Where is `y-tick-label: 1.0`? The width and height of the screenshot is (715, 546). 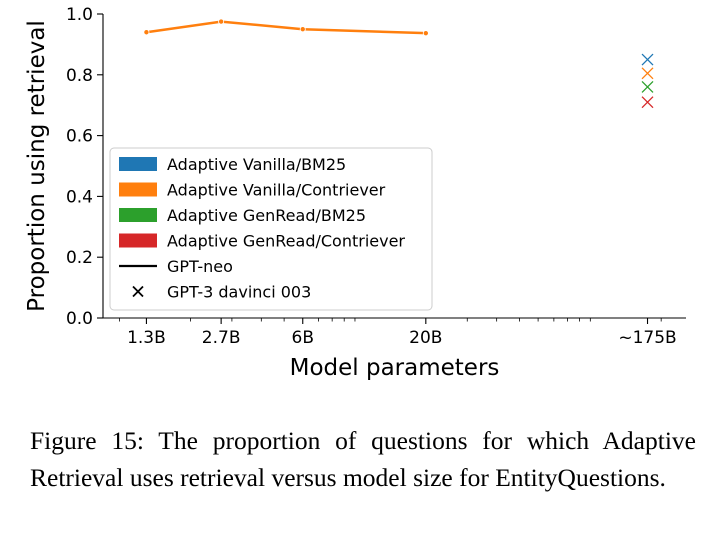
y-tick-label: 1.0 is located at coordinates (79, 15).